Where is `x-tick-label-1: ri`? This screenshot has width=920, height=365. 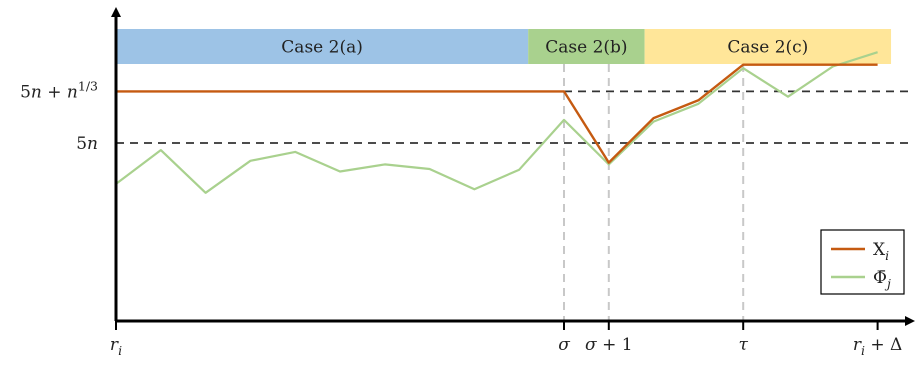 x-tick-label-1: ri is located at coordinates (116, 346).